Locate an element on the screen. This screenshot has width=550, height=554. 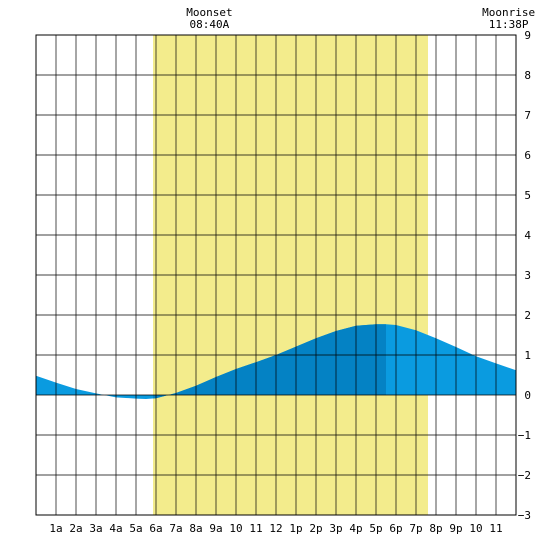
x-tick-label: 9a is located at coordinates (215, 528).